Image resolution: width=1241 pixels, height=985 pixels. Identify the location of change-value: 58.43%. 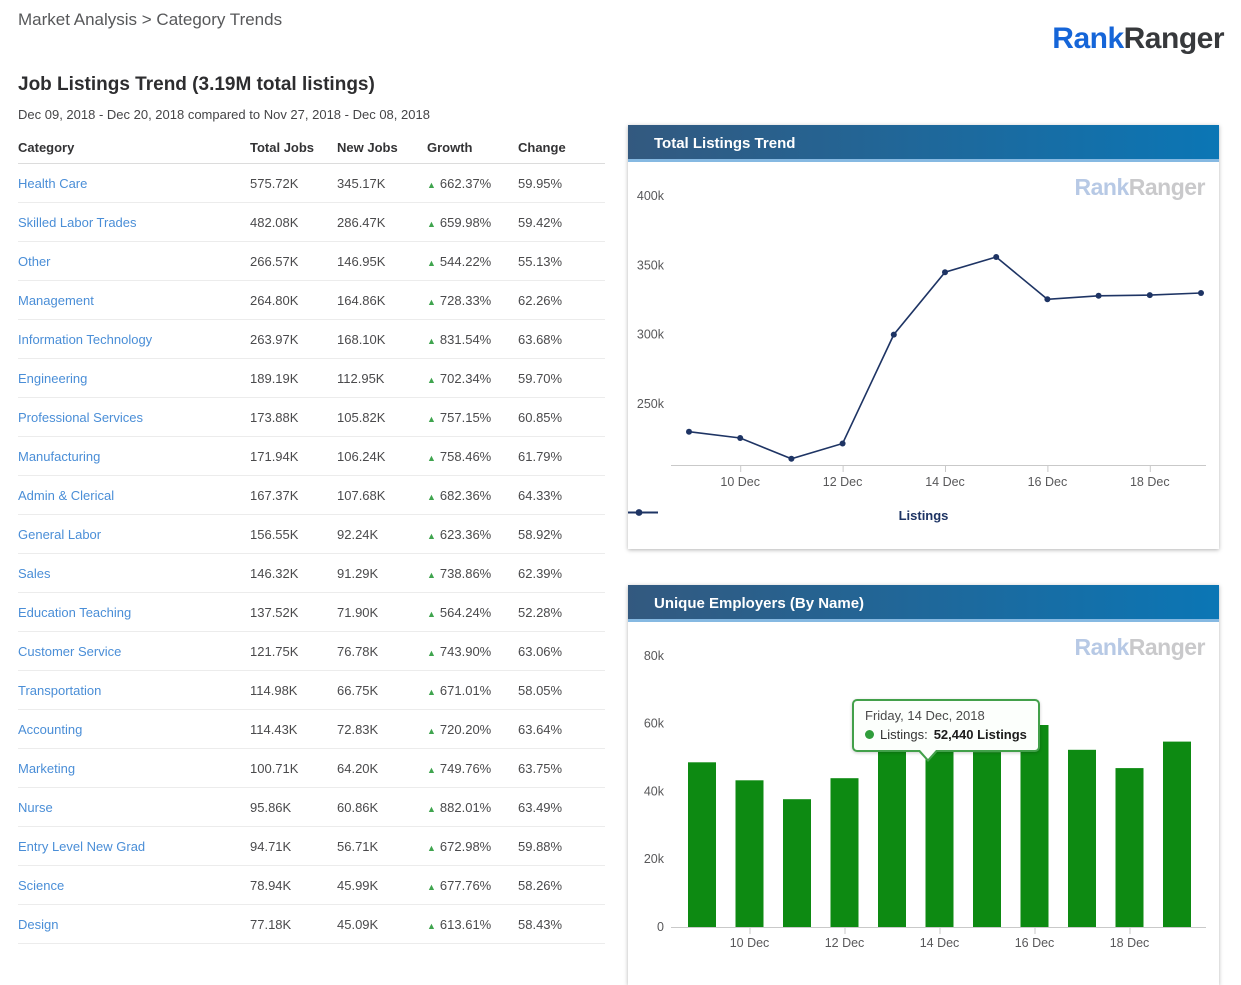
(540, 924).